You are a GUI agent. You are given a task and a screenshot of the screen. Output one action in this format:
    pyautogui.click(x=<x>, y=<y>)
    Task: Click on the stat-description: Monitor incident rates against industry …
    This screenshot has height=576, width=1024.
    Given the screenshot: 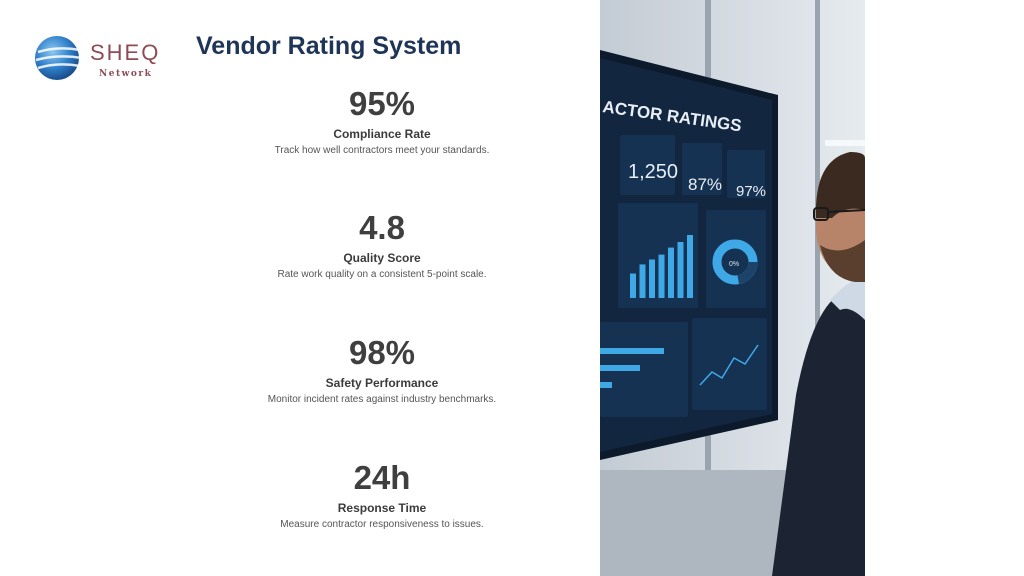 What is the action you would take?
    pyautogui.click(x=382, y=399)
    